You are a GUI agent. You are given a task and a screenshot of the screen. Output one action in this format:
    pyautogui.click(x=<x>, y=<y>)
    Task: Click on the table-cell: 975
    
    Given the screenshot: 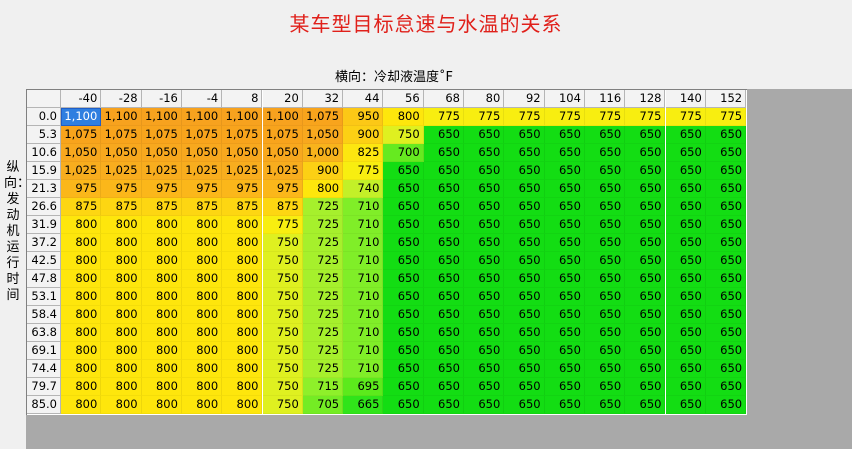 What is the action you would take?
    pyautogui.click(x=242, y=189)
    